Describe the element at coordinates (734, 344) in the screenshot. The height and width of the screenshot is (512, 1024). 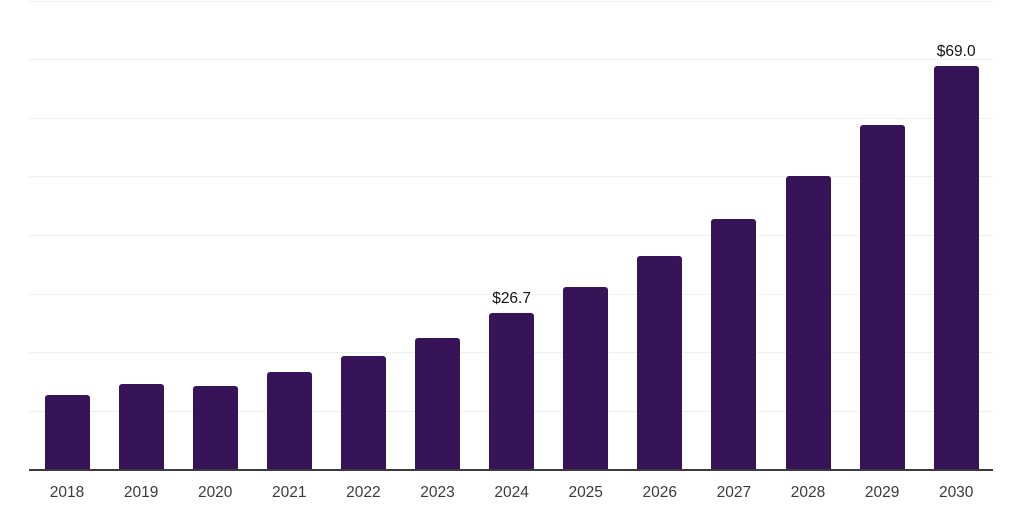
I see `bar-2027` at that location.